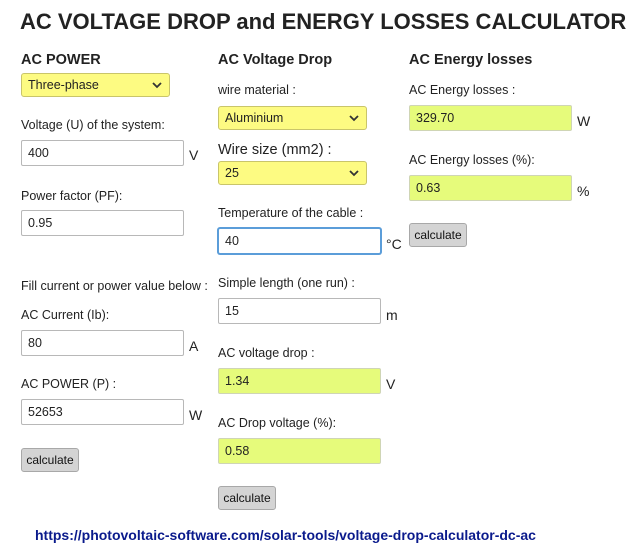  What do you see at coordinates (299, 311) in the screenshot?
I see `length-input: 15` at bounding box center [299, 311].